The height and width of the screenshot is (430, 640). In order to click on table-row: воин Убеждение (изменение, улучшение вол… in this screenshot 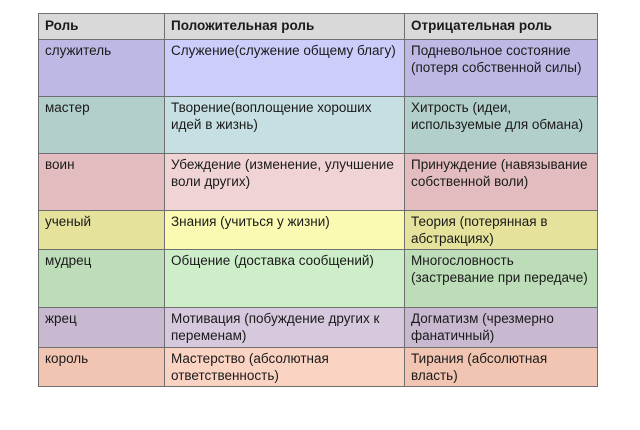, I will do `click(318, 182)`.